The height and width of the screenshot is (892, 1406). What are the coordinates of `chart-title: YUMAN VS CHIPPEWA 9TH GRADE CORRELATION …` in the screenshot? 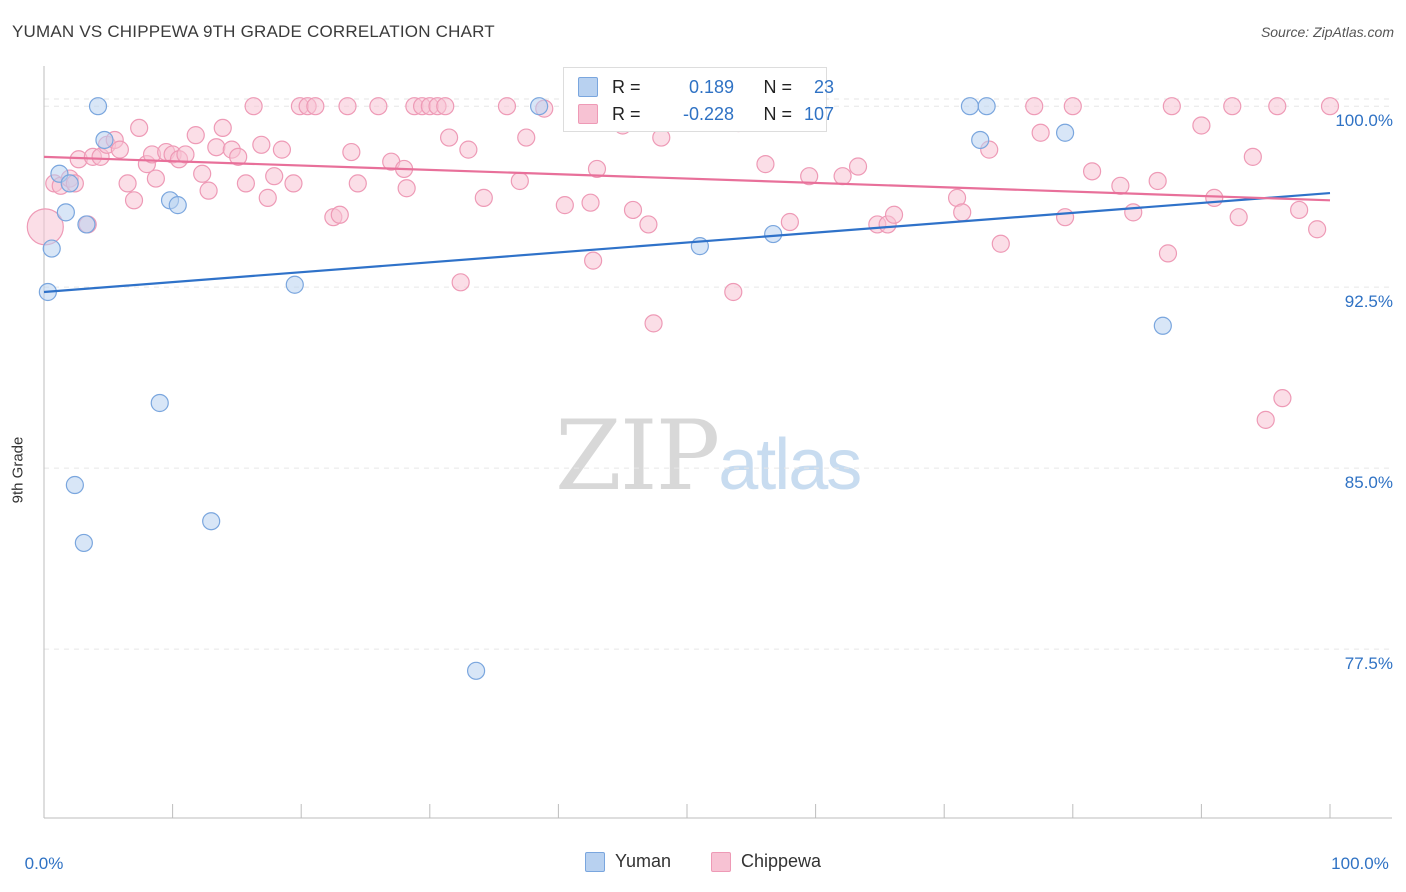 It's located at (253, 31).